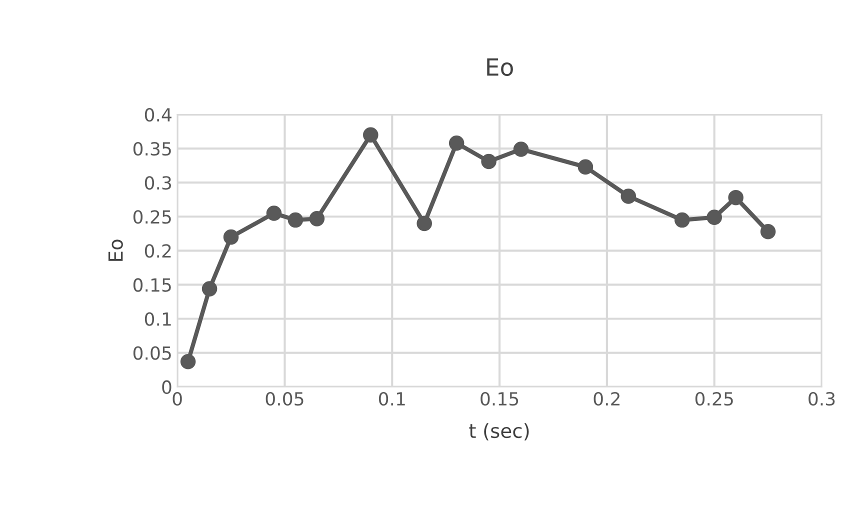 This screenshot has width=865, height=509. I want to click on x-tick-label: 0.2, so click(607, 399).